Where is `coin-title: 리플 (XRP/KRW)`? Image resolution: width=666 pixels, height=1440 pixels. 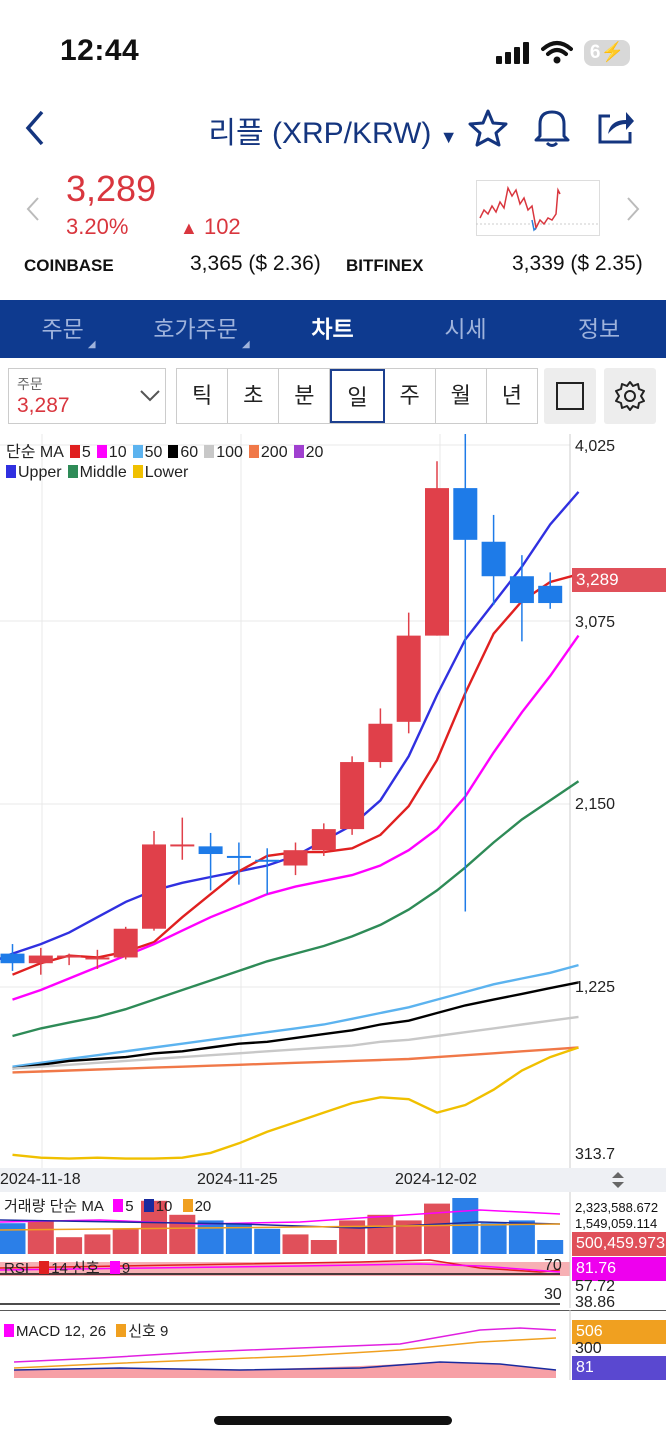
coin-title: 리플 (XRP/KRW) is located at coordinates (320, 133).